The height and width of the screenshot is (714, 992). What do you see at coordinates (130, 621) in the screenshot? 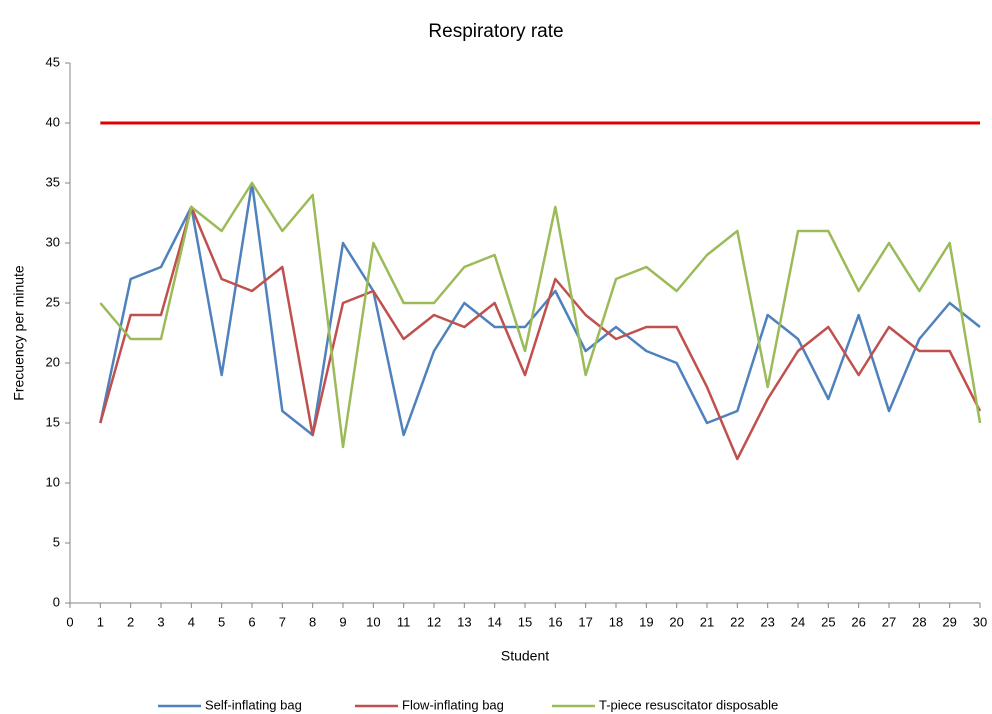
I see `x-tick-label: 2` at bounding box center [130, 621].